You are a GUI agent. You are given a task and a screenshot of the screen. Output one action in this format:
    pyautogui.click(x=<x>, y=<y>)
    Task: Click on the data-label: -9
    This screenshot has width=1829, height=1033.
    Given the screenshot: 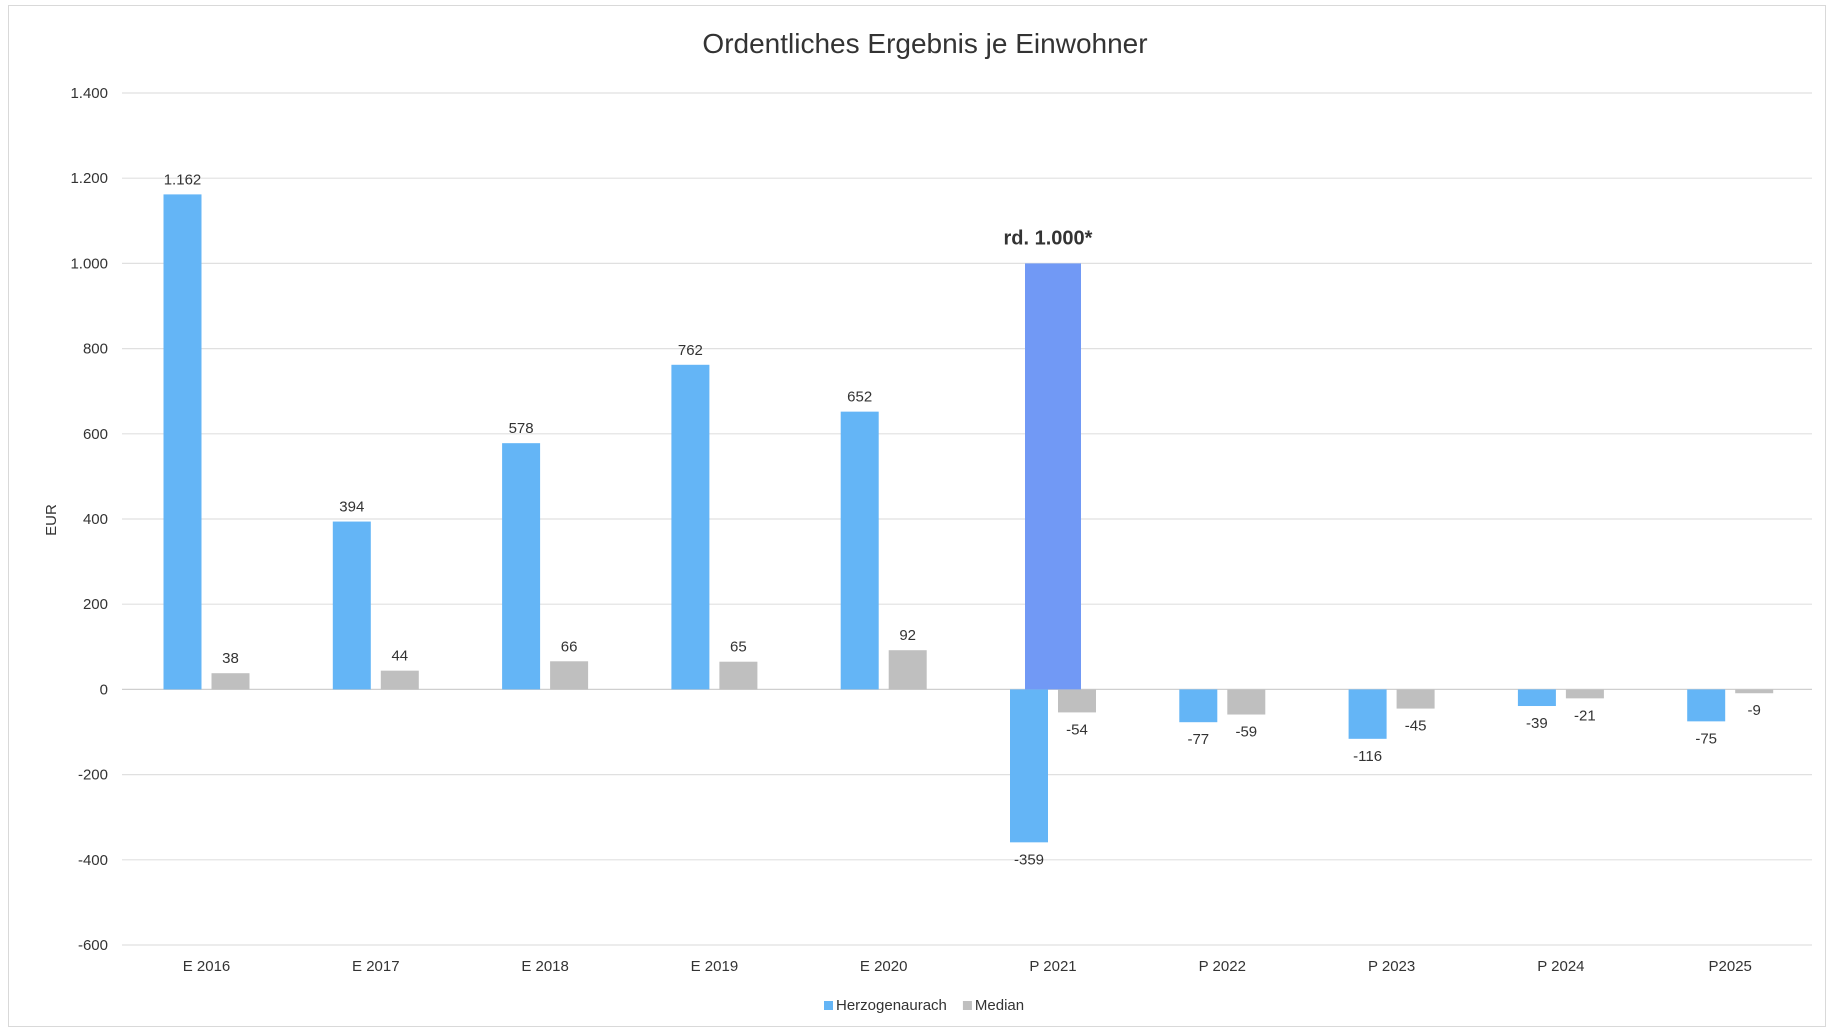 What is the action you would take?
    pyautogui.click(x=1754, y=710)
    